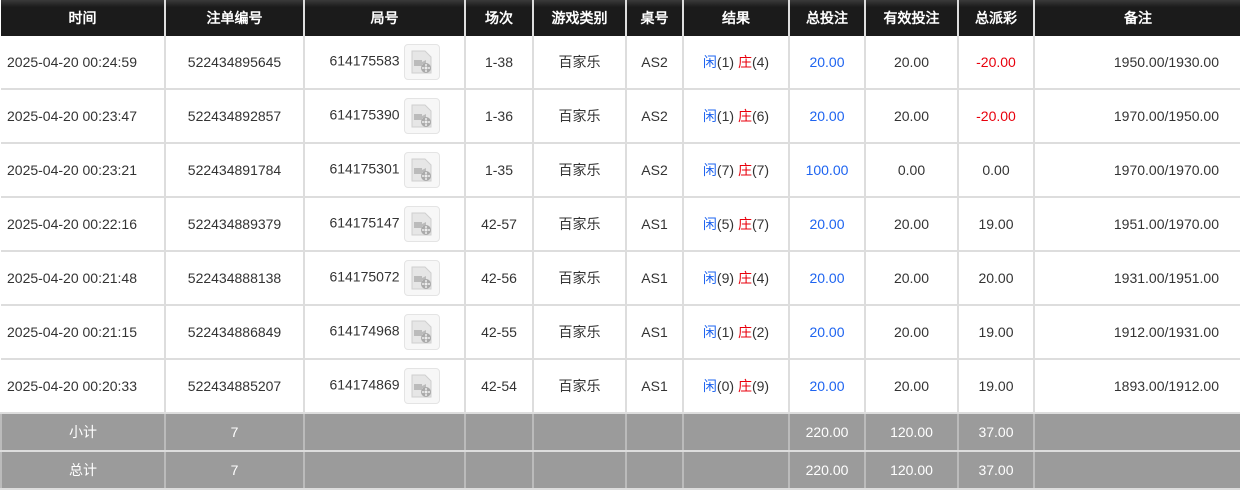  What do you see at coordinates (995, 63) in the screenshot?
I see `payout: -20.00` at bounding box center [995, 63].